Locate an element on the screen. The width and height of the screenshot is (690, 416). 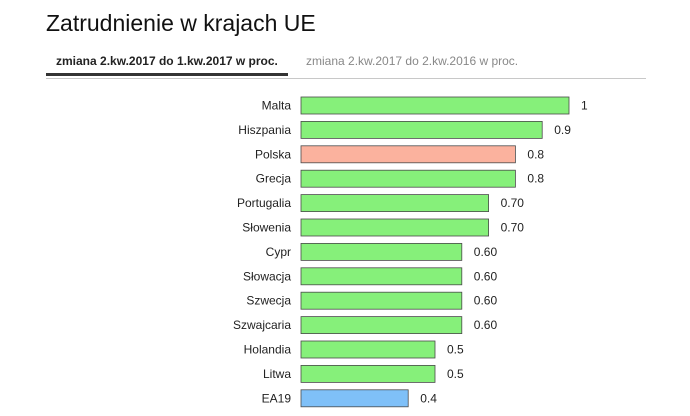
category-label: Szwajcaria is located at coordinates (262, 325).